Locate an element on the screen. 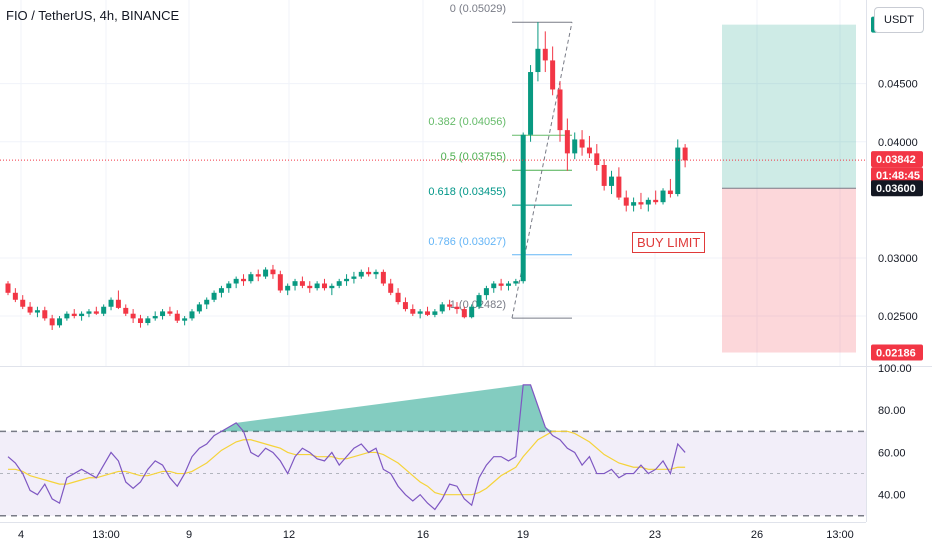 The width and height of the screenshot is (932, 550). fib-level-label: 0.382 (0.04056) is located at coordinates (467, 122).